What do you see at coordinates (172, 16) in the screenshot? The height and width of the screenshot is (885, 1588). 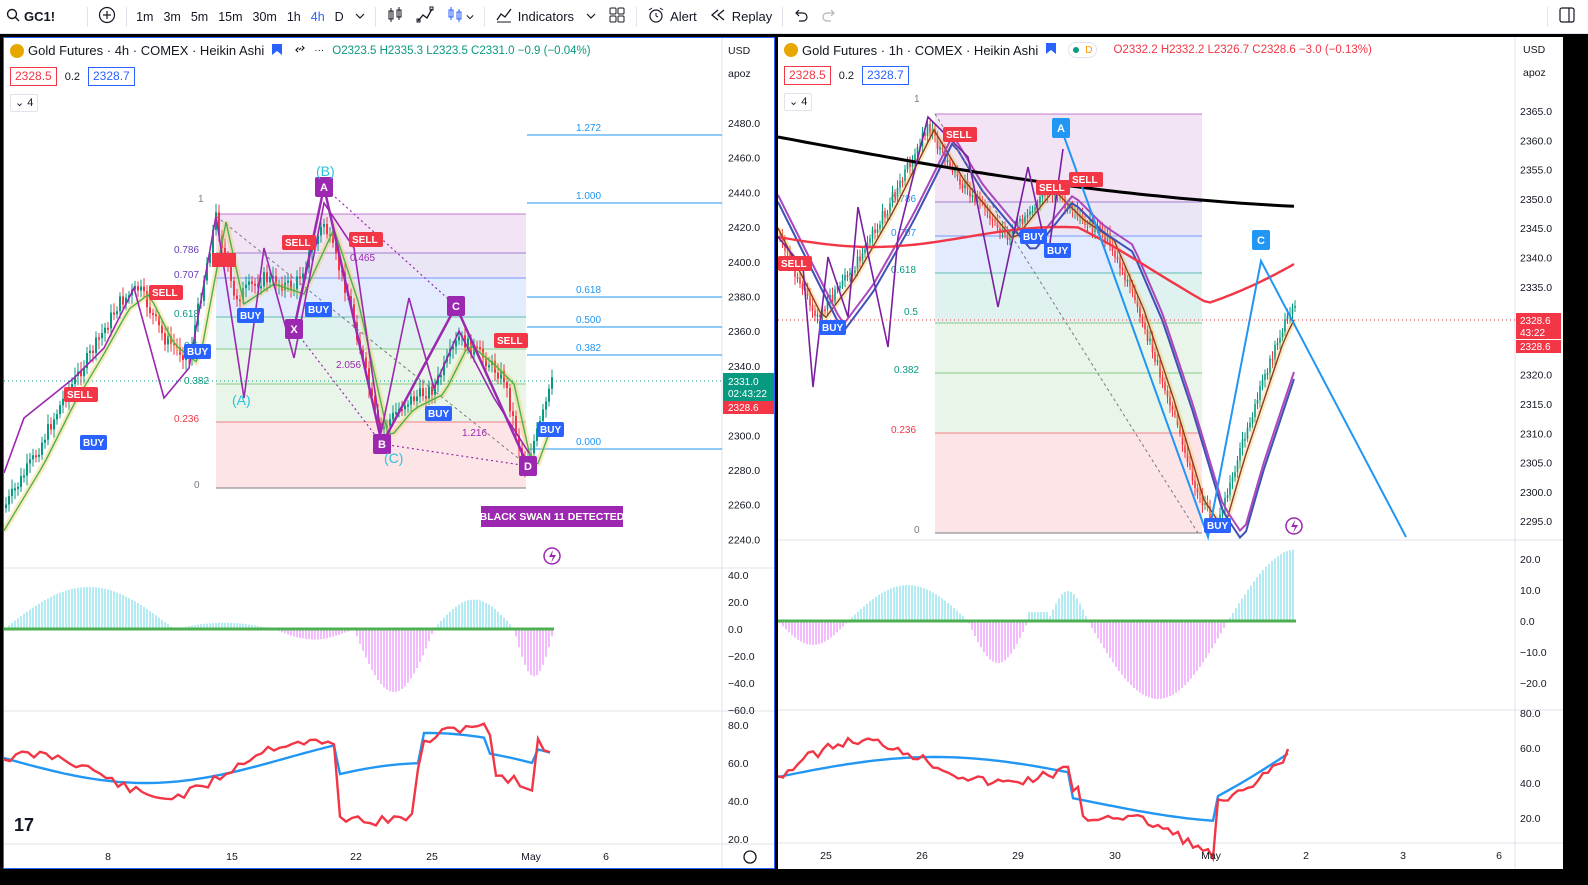 I see `timeframe-3m: 3m` at bounding box center [172, 16].